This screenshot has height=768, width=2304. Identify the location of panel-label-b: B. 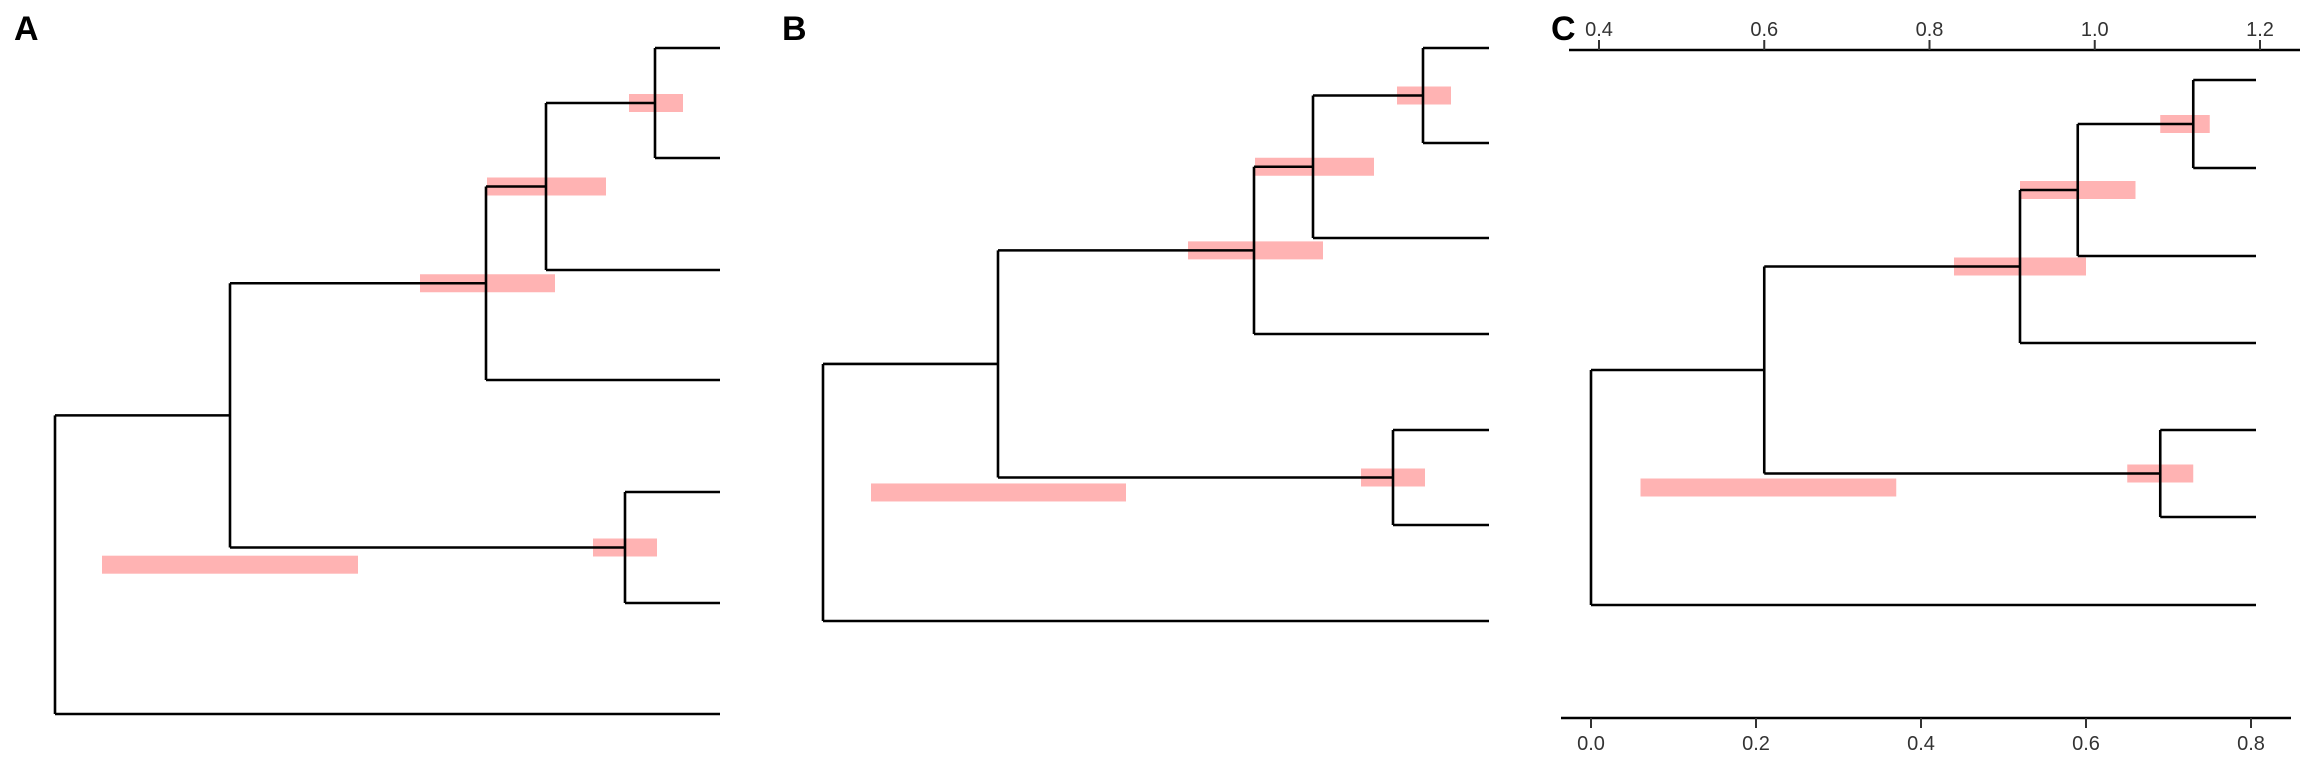
(794, 29).